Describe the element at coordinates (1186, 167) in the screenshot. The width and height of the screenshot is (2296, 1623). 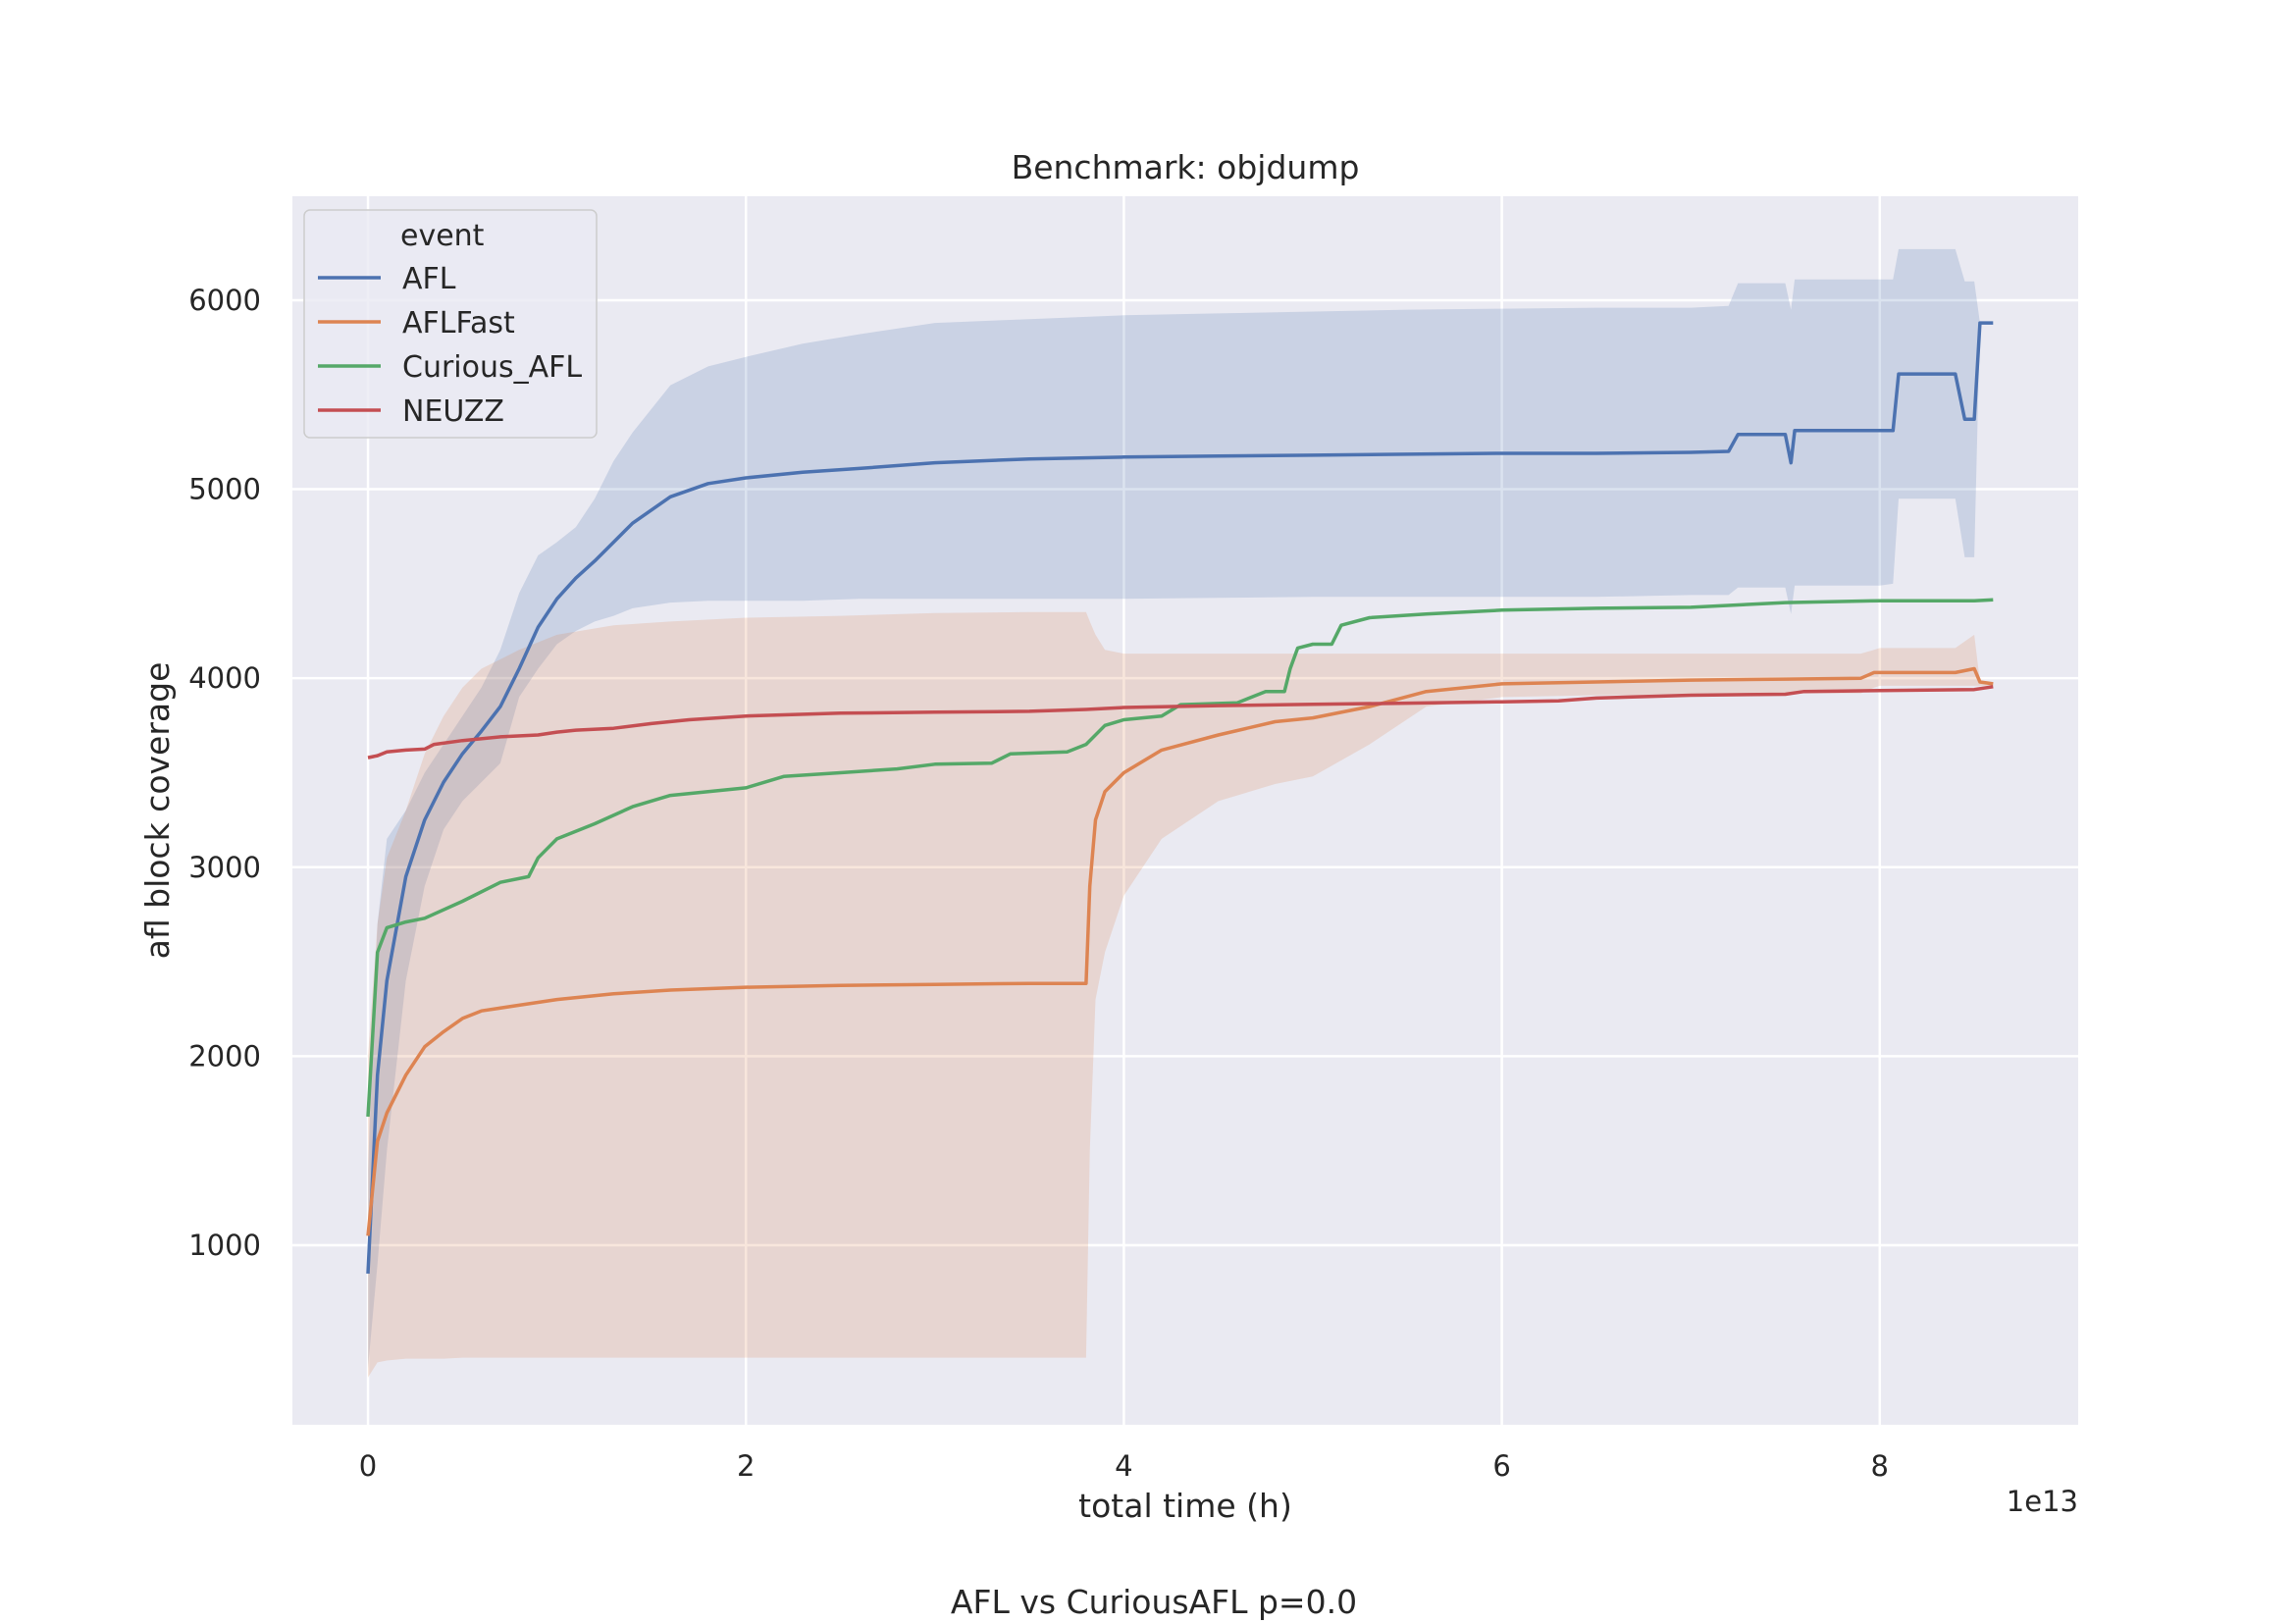
I see `chart-title: Benchmark: objdump` at that location.